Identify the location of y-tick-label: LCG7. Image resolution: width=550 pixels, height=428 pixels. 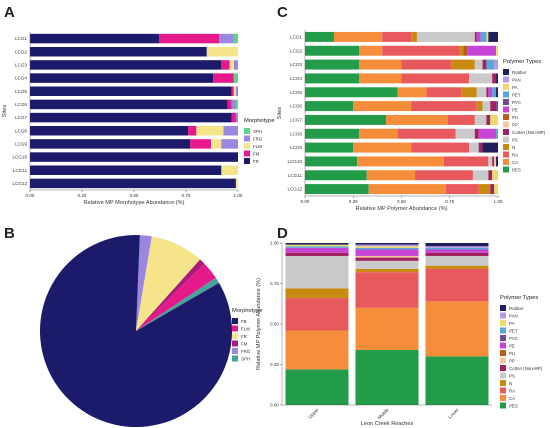
(296, 120).